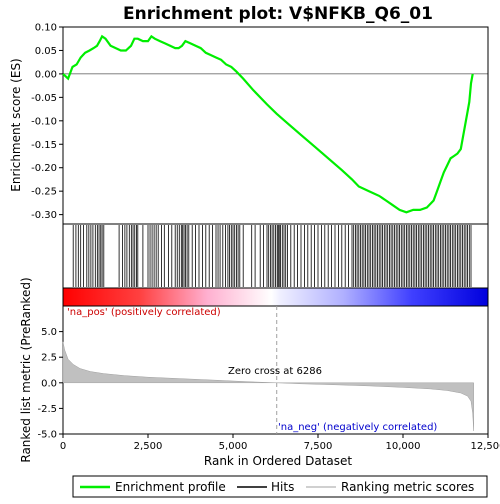 The height and width of the screenshot is (504, 500). I want to click on hit-markers, so click(272, 256).